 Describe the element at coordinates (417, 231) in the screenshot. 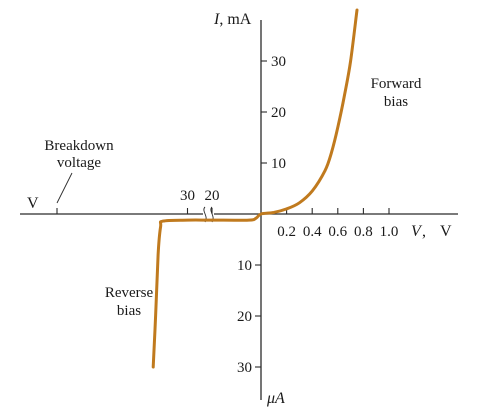

I see `x-axis-label: V` at that location.